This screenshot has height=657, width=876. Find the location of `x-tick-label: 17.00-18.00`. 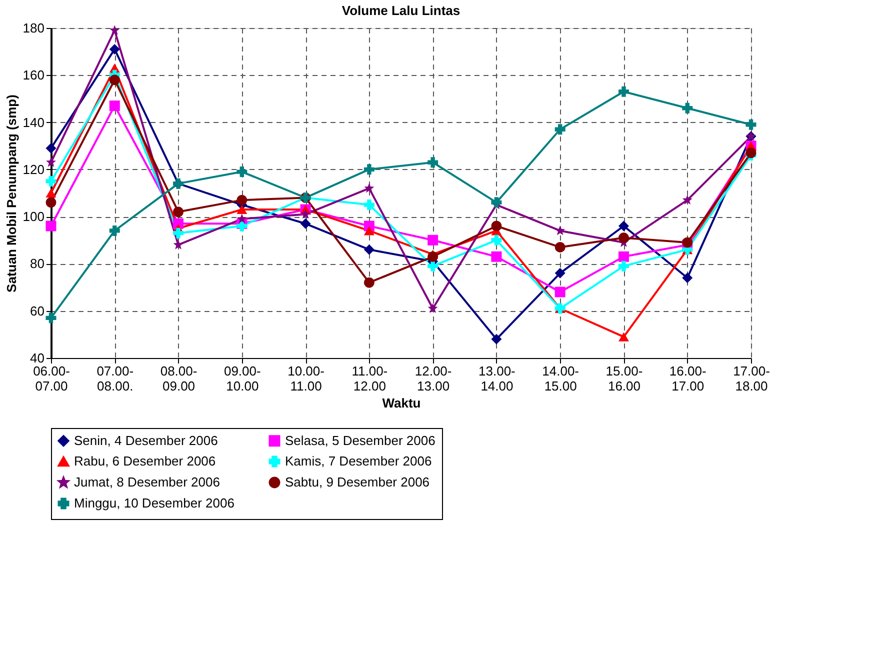

x-tick-label: 17.00-18.00 is located at coordinates (751, 379).